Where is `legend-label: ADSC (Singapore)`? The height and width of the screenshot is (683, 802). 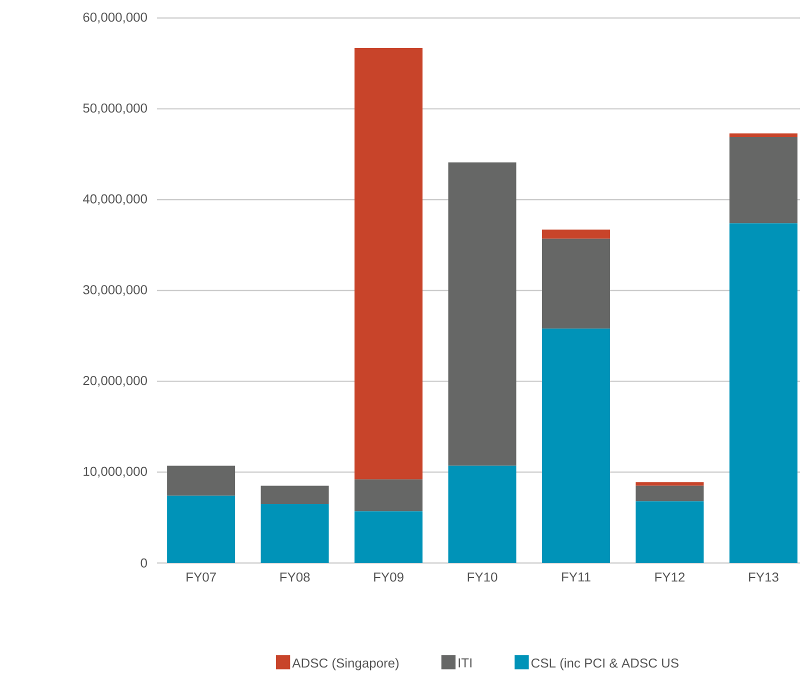
legend-label: ADSC (Singapore) is located at coordinates (345, 664).